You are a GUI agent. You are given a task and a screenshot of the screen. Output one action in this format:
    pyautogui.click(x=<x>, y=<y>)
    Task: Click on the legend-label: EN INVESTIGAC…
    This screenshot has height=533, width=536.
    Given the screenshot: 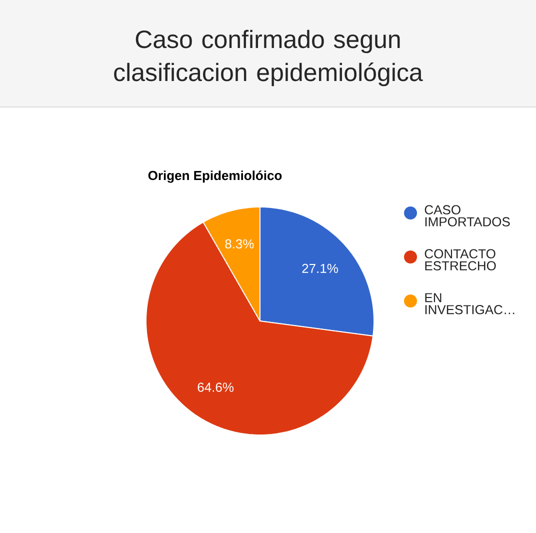 What is the action you would take?
    pyautogui.click(x=469, y=303)
    